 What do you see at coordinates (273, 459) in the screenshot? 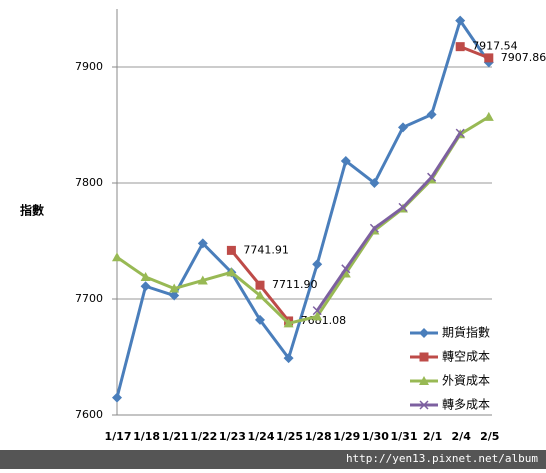
I see `watermark-bar` at bounding box center [273, 459].